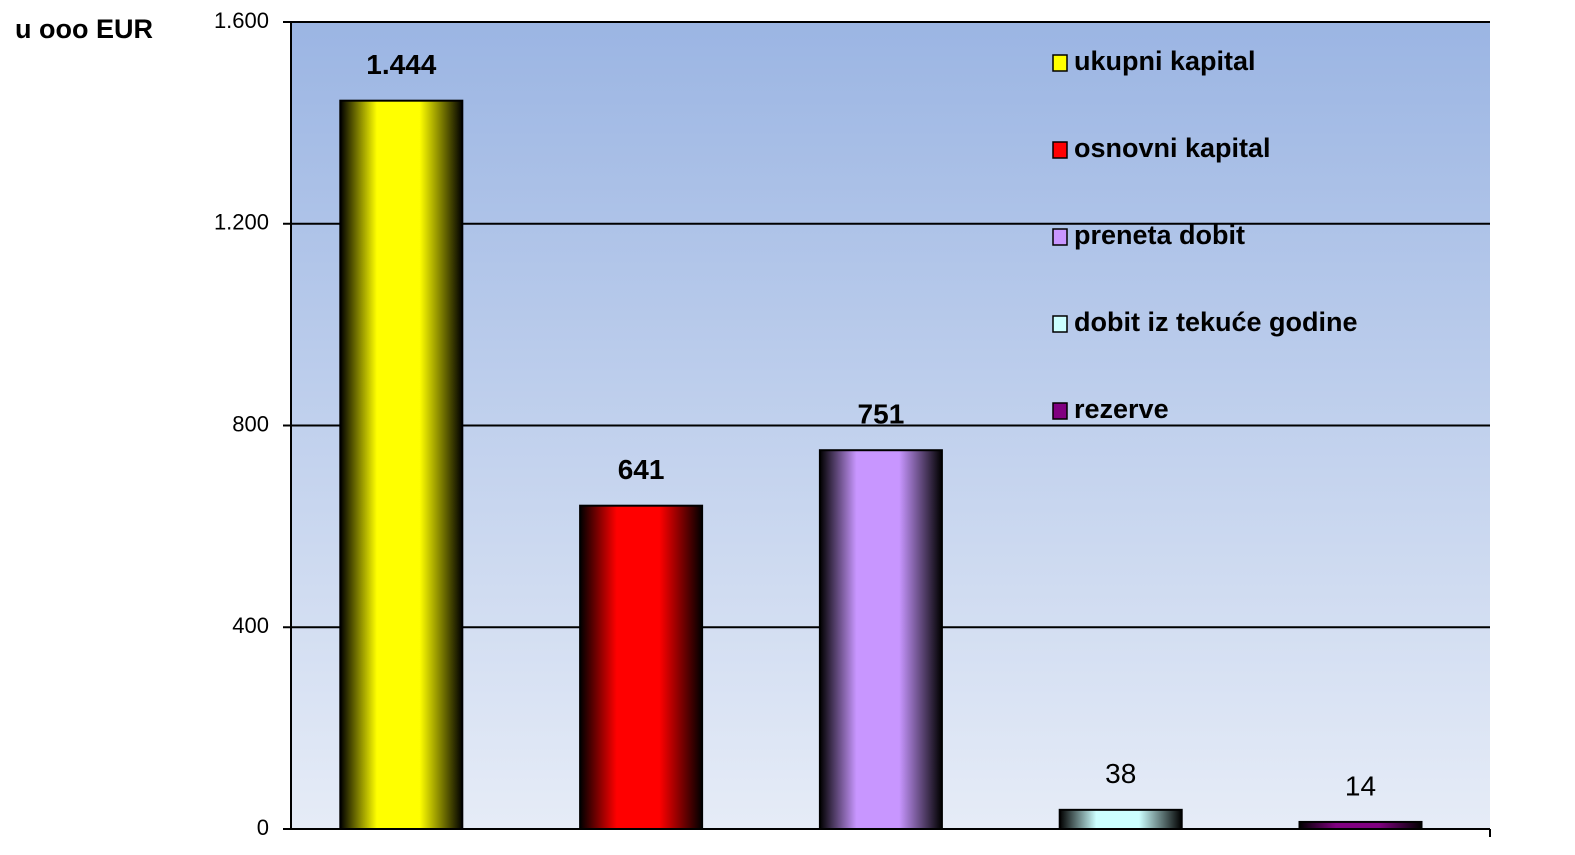 The image size is (1575, 855). What do you see at coordinates (263, 827) in the screenshot?
I see `y-tick-label: 0` at bounding box center [263, 827].